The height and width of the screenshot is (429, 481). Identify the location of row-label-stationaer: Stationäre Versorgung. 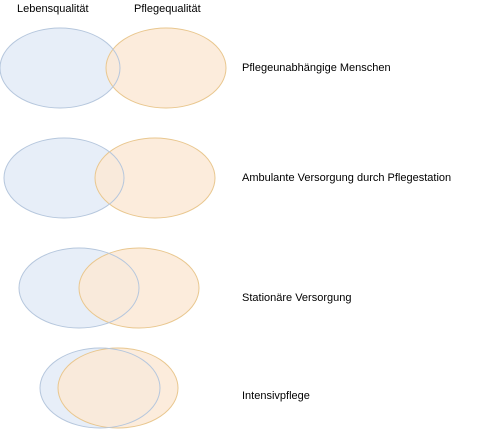
(297, 298).